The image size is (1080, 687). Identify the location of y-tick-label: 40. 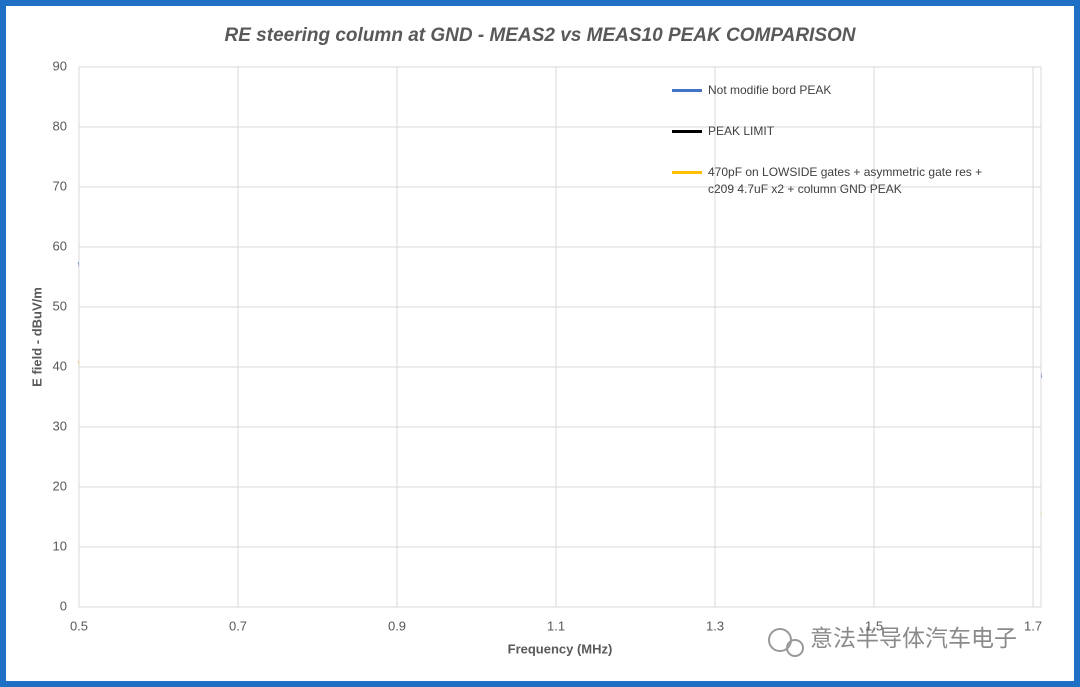
(60, 365).